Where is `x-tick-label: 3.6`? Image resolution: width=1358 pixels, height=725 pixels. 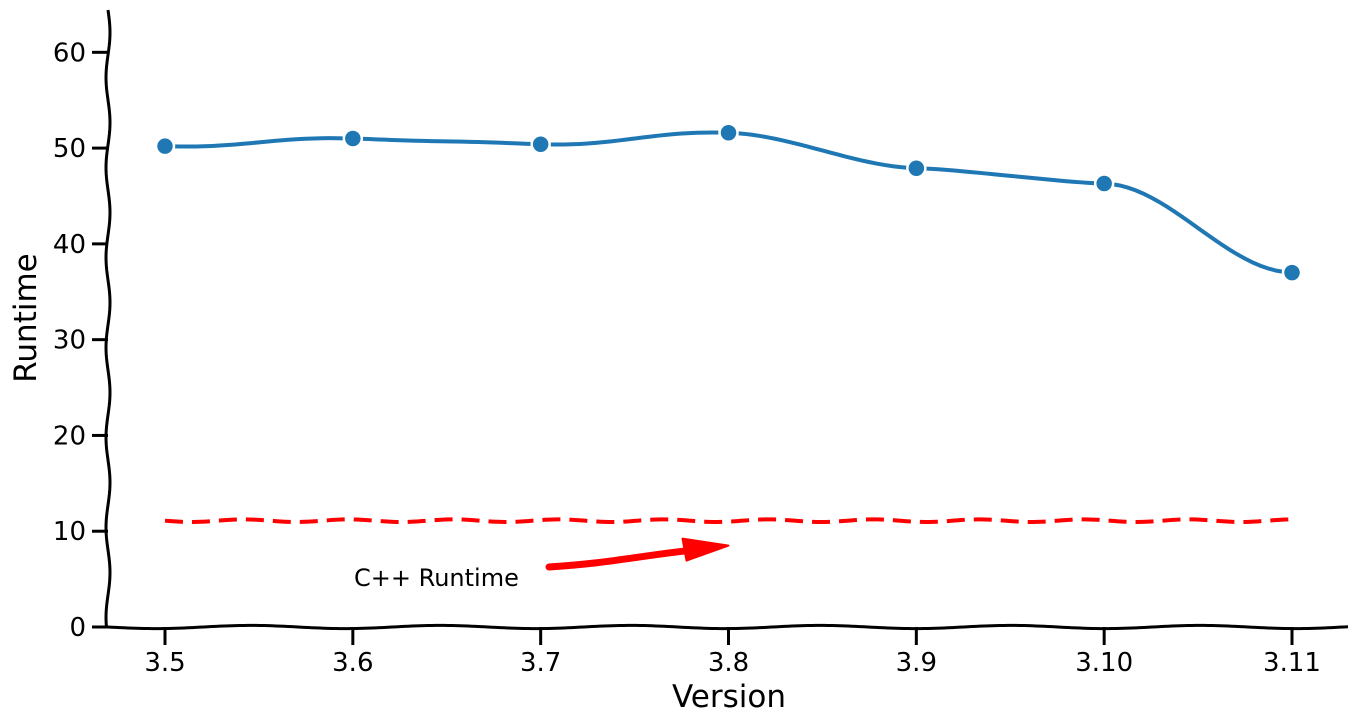 x-tick-label: 3.6 is located at coordinates (352, 663).